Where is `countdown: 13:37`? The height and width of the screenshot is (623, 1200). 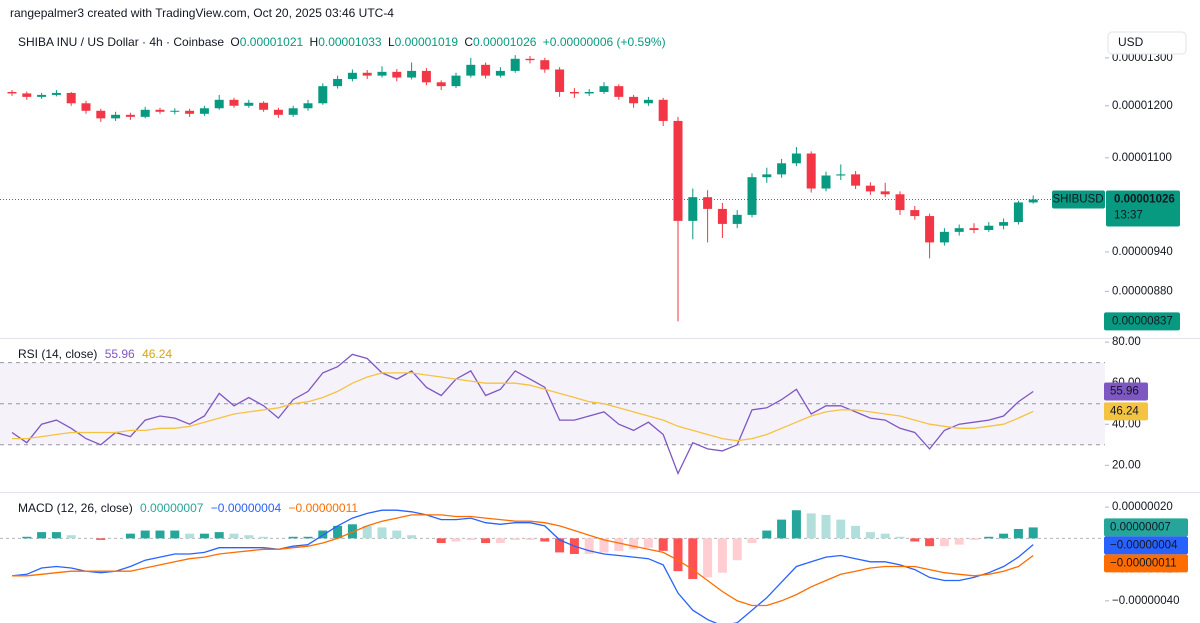
countdown: 13:37 is located at coordinates (1128, 216).